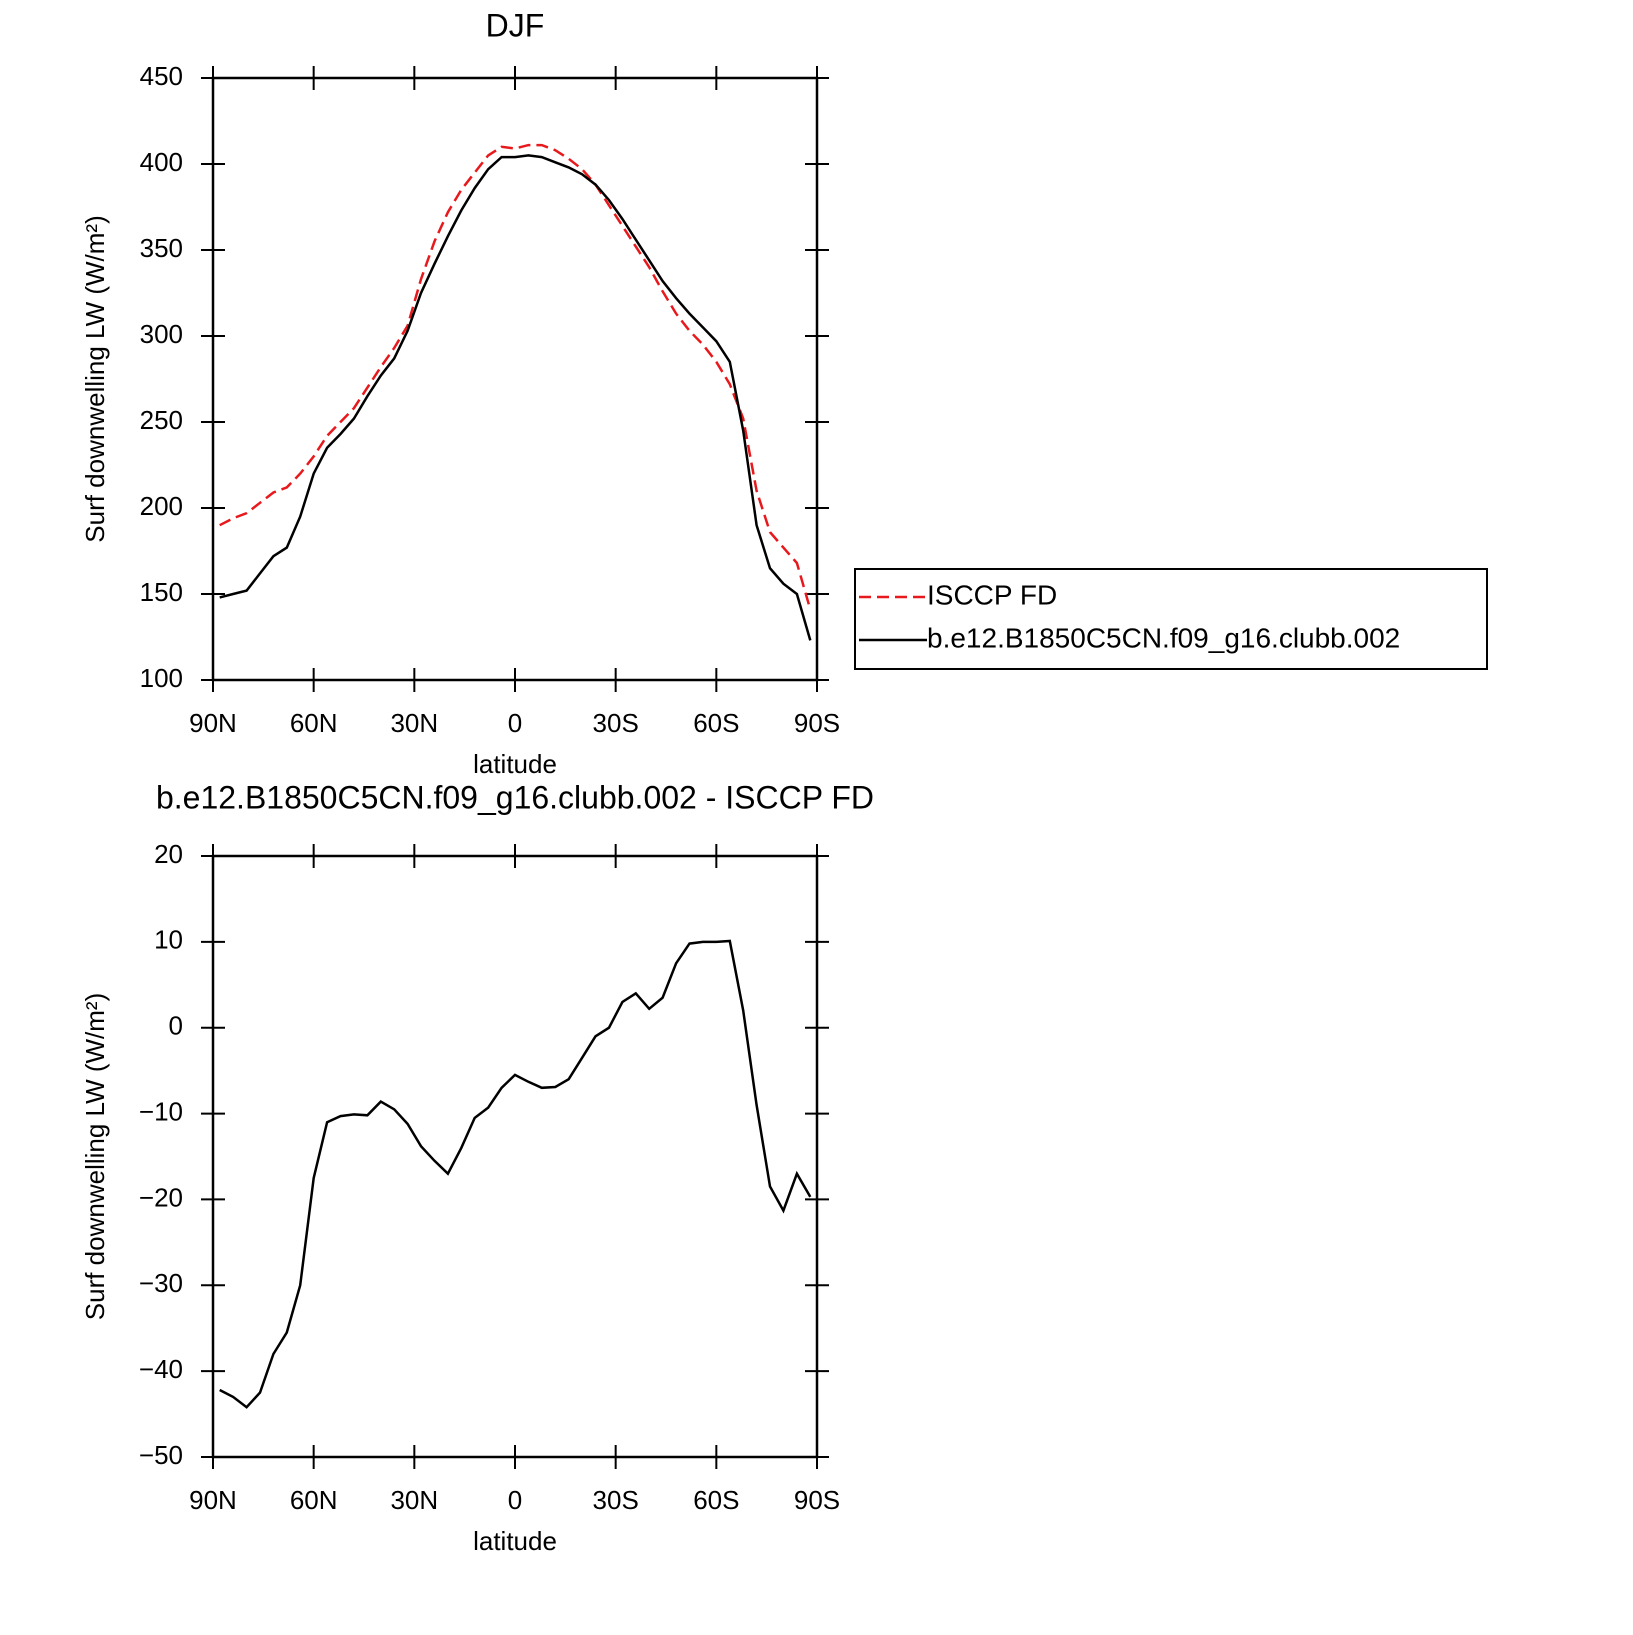  I want to click on y-tick-label: 400, so click(161, 162).